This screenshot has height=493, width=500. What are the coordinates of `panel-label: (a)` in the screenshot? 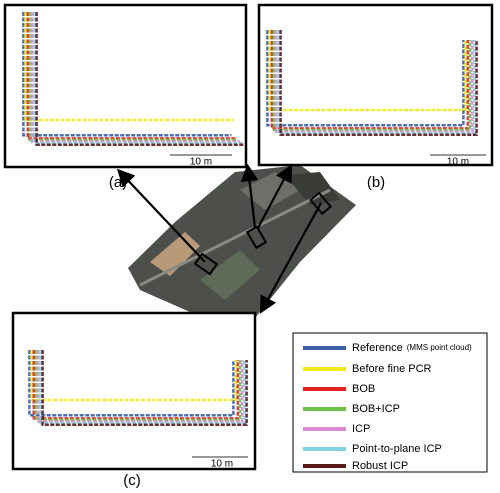 It's located at (118, 182).